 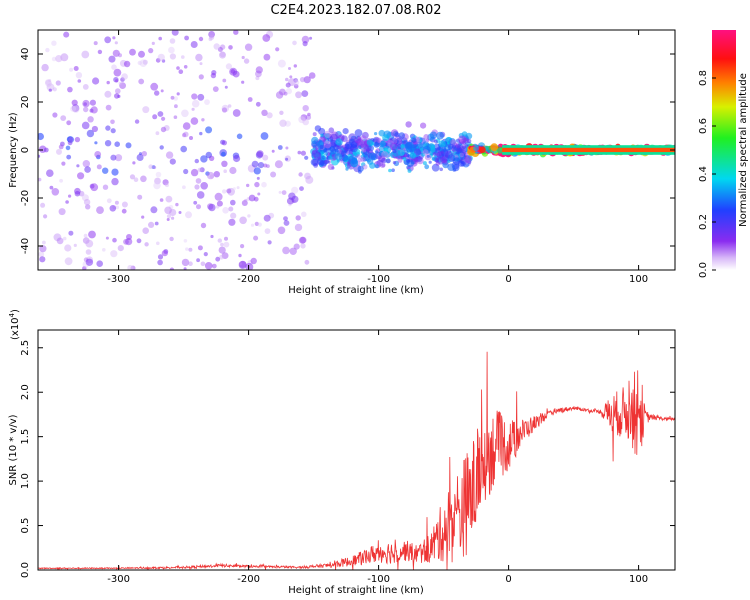 I want to click on colorbar-tick-label: 0.2, so click(x=703, y=222).